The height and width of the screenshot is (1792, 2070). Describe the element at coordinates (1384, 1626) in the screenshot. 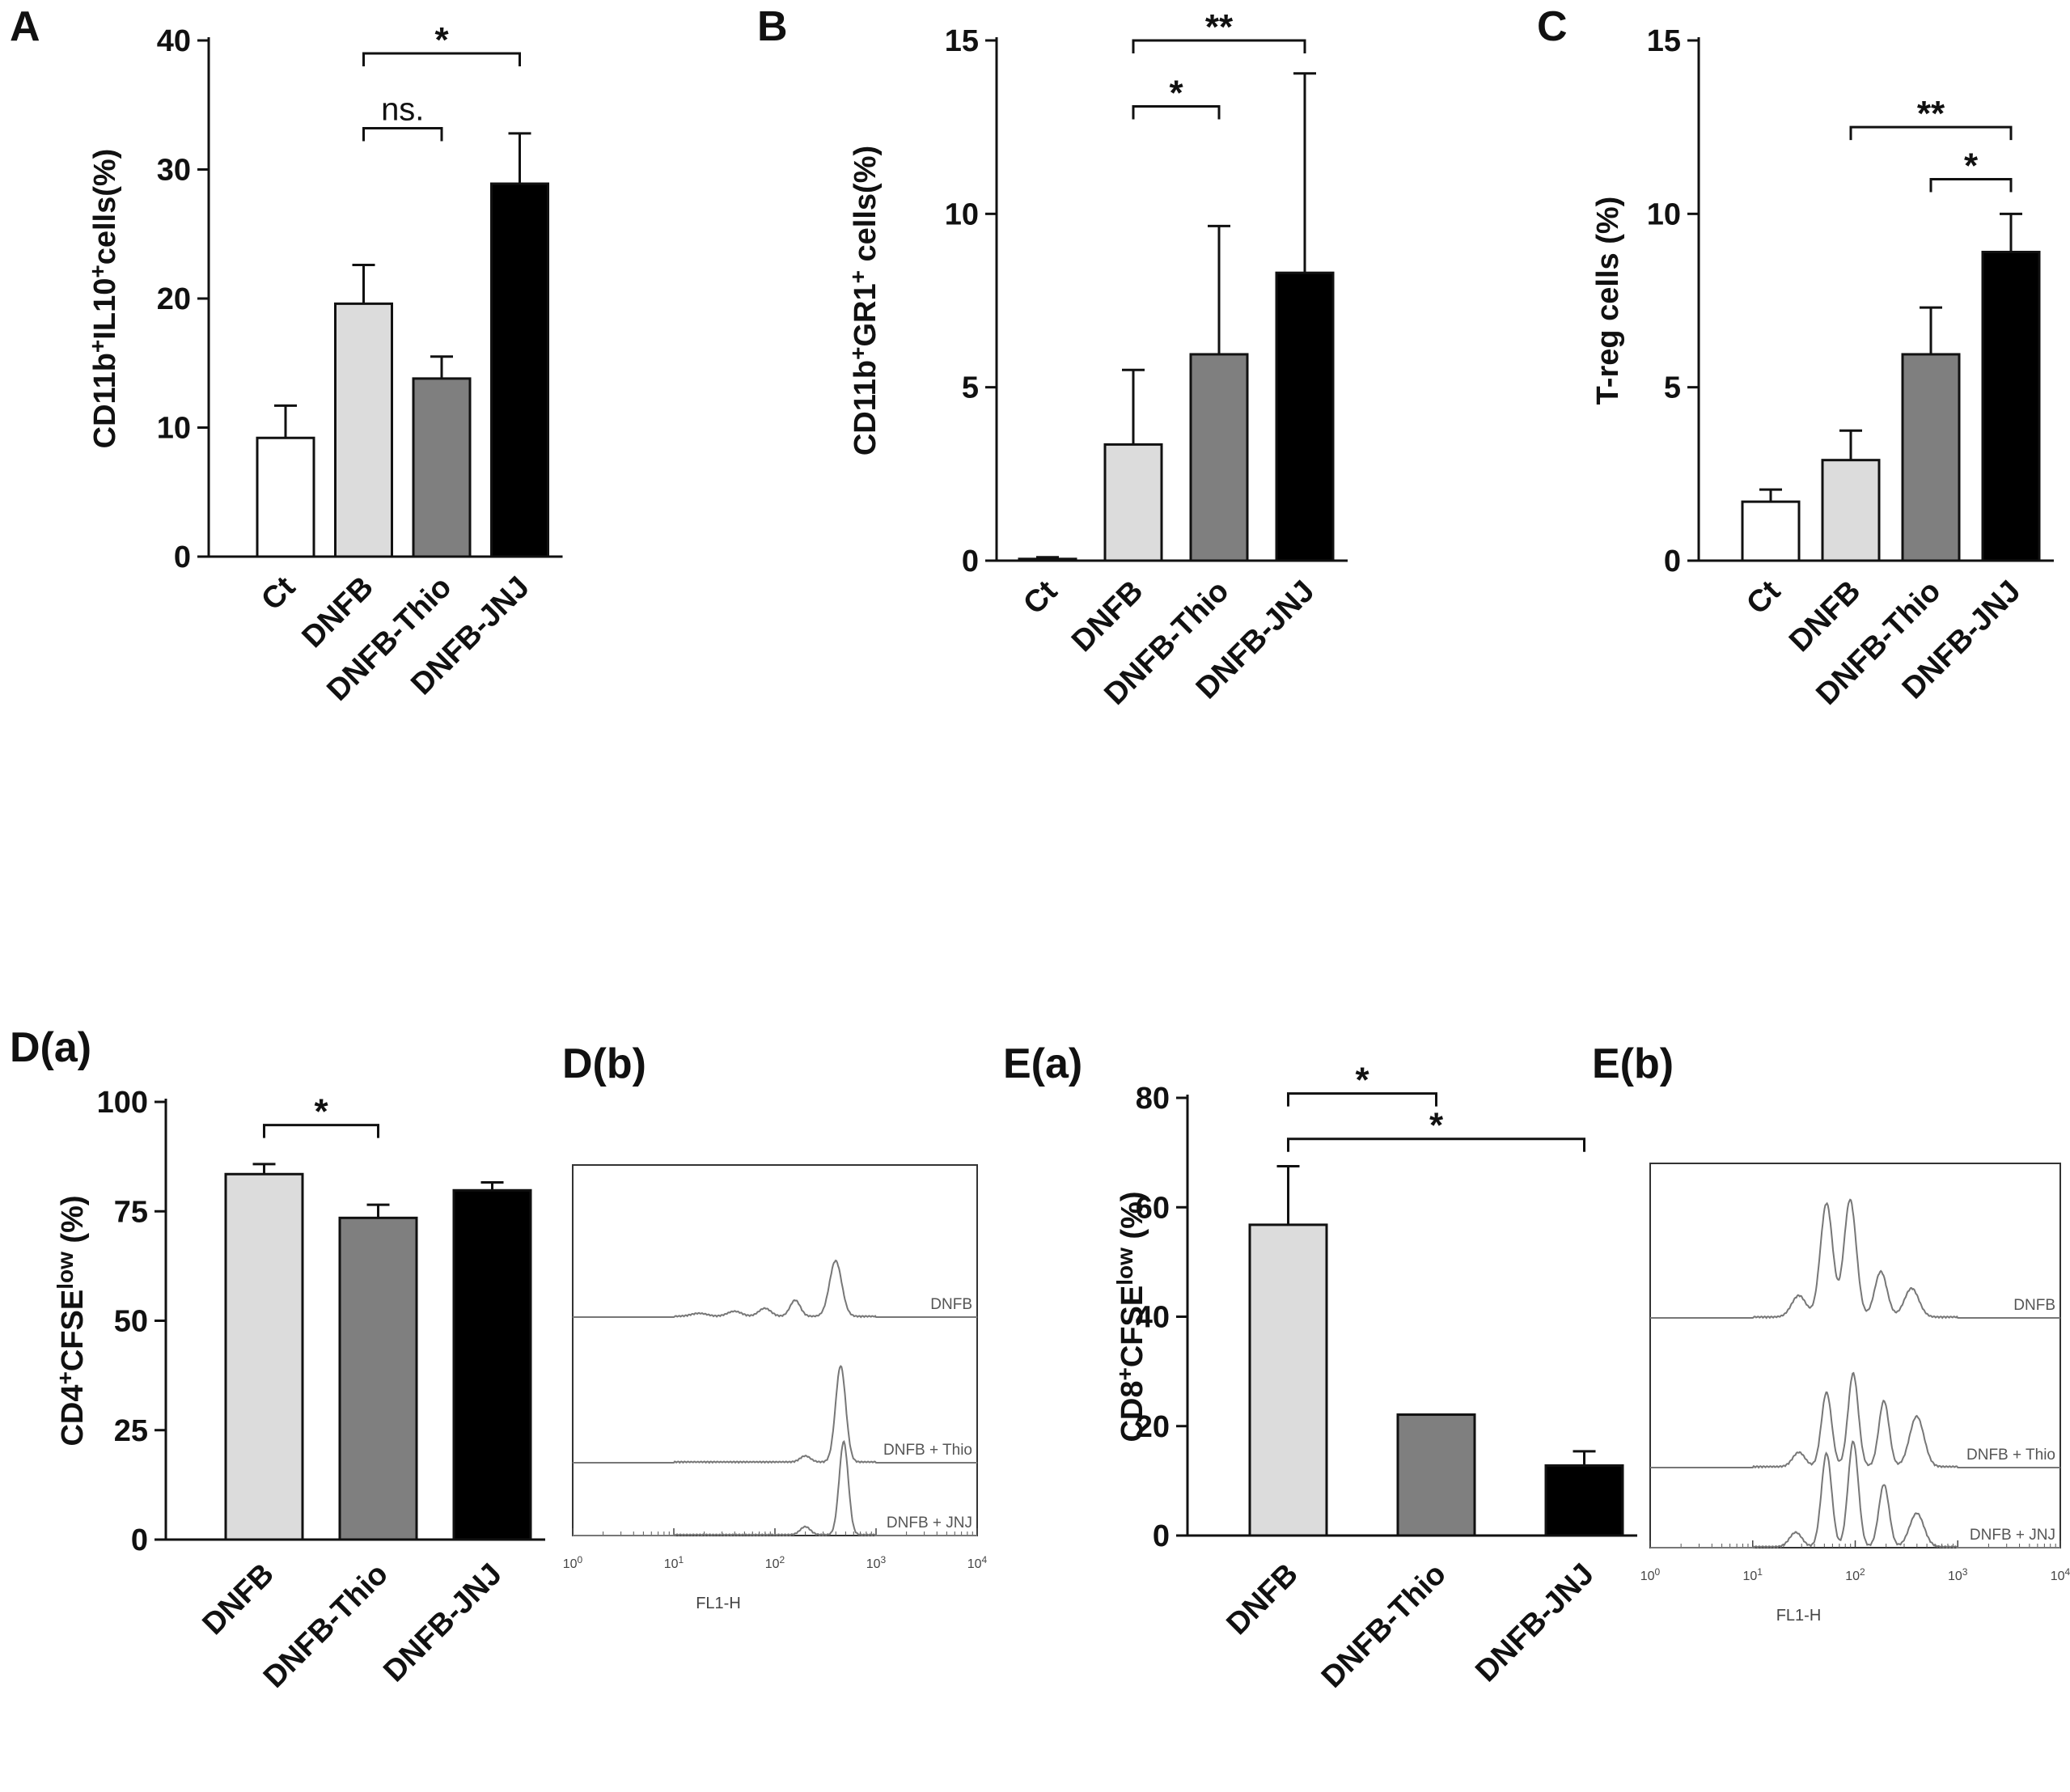

I see `category-label: DNFB-Thio` at that location.